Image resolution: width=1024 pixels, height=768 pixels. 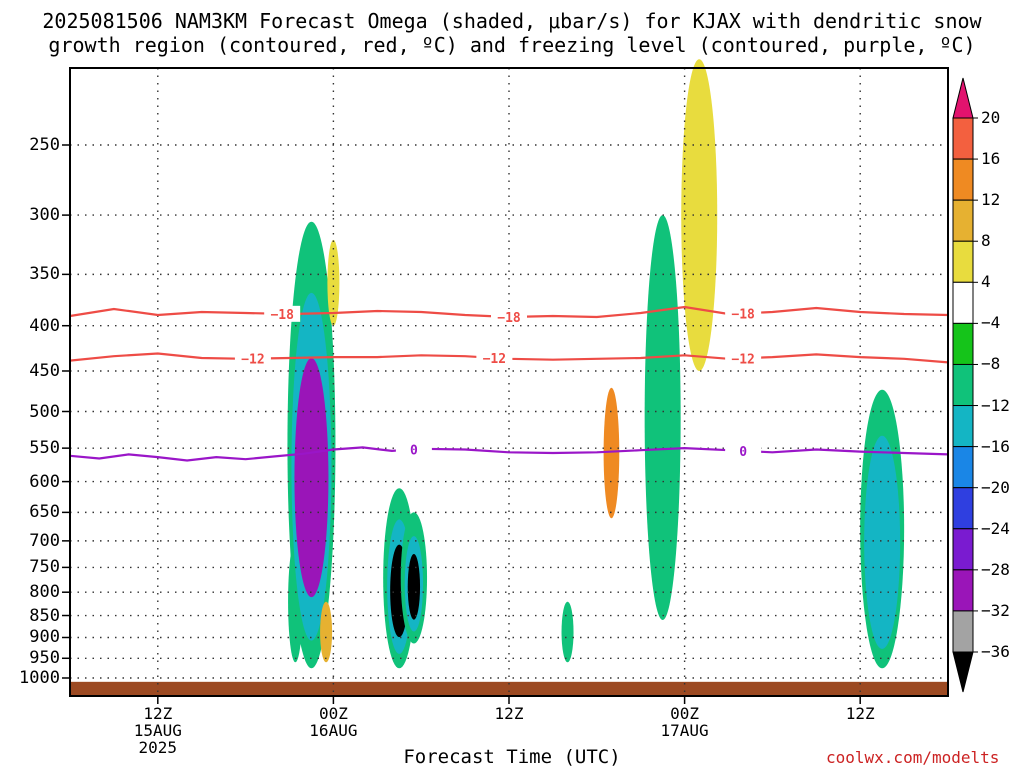 I want to click on contour-label-0-2: −18, so click(x=743, y=314).